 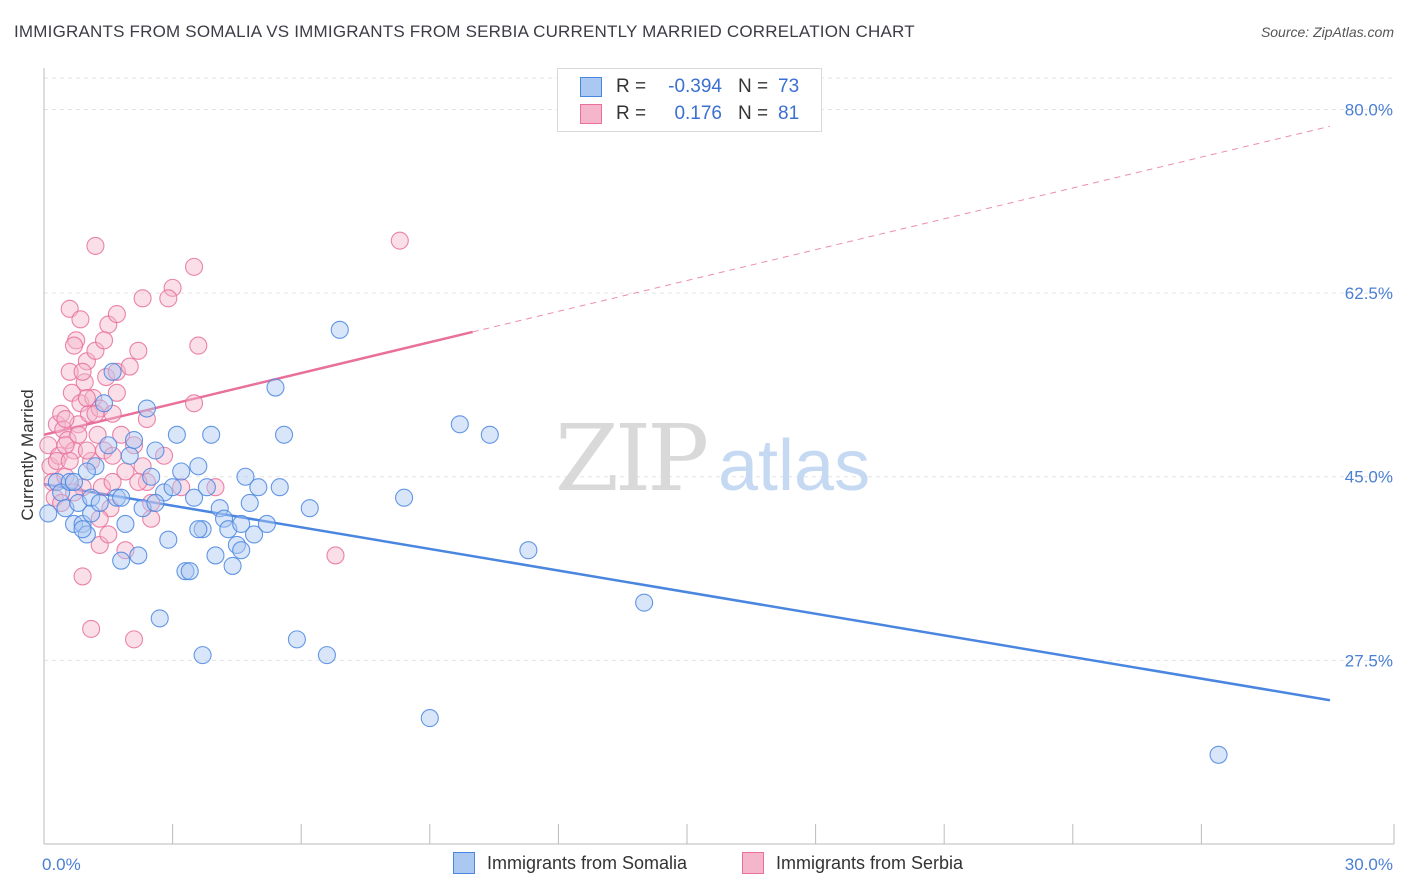 I want to click on series-serbia, so click(x=224, y=440).